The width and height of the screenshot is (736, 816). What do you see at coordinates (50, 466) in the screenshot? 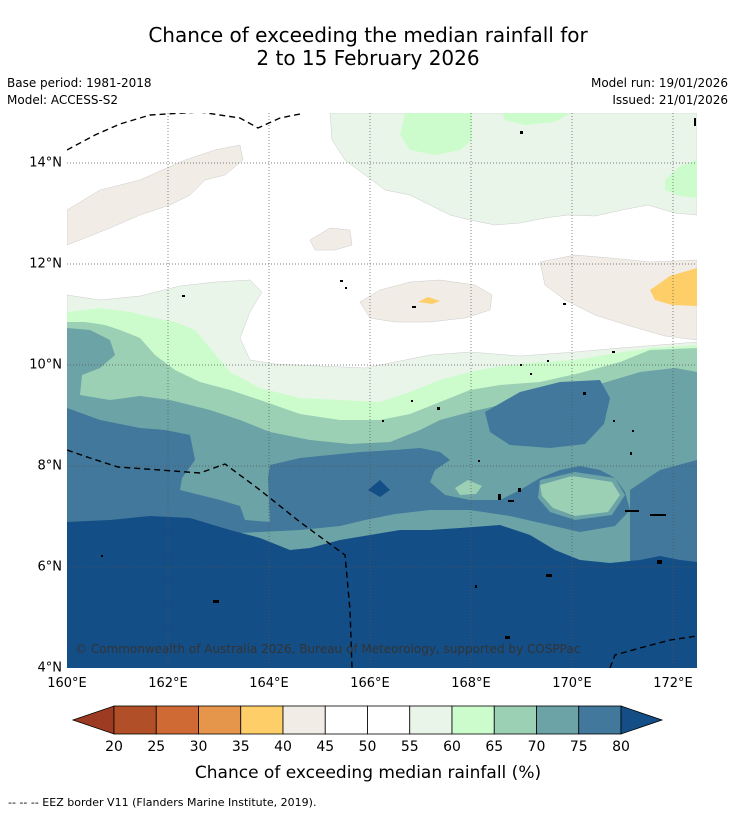
I see `lat-label-8: 8°N` at bounding box center [50, 466].